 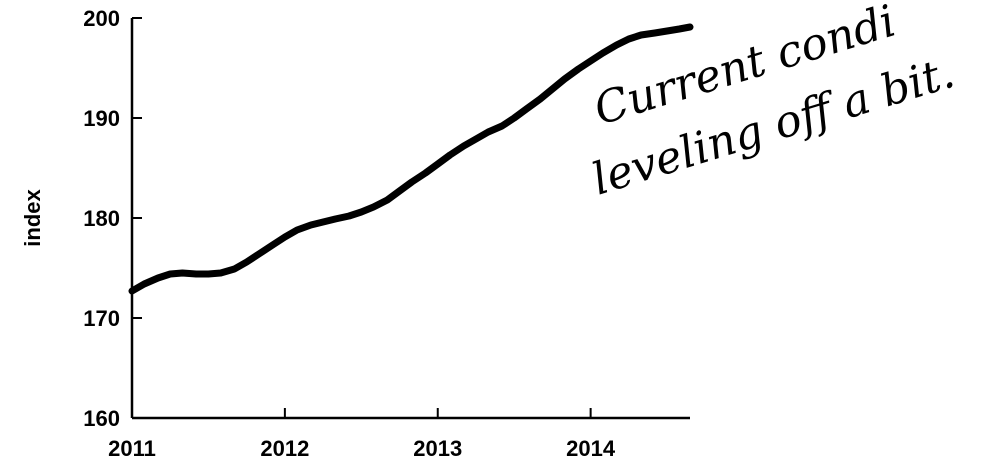 What do you see at coordinates (101, 318) in the screenshot?
I see `y-tick-label: 170` at bounding box center [101, 318].